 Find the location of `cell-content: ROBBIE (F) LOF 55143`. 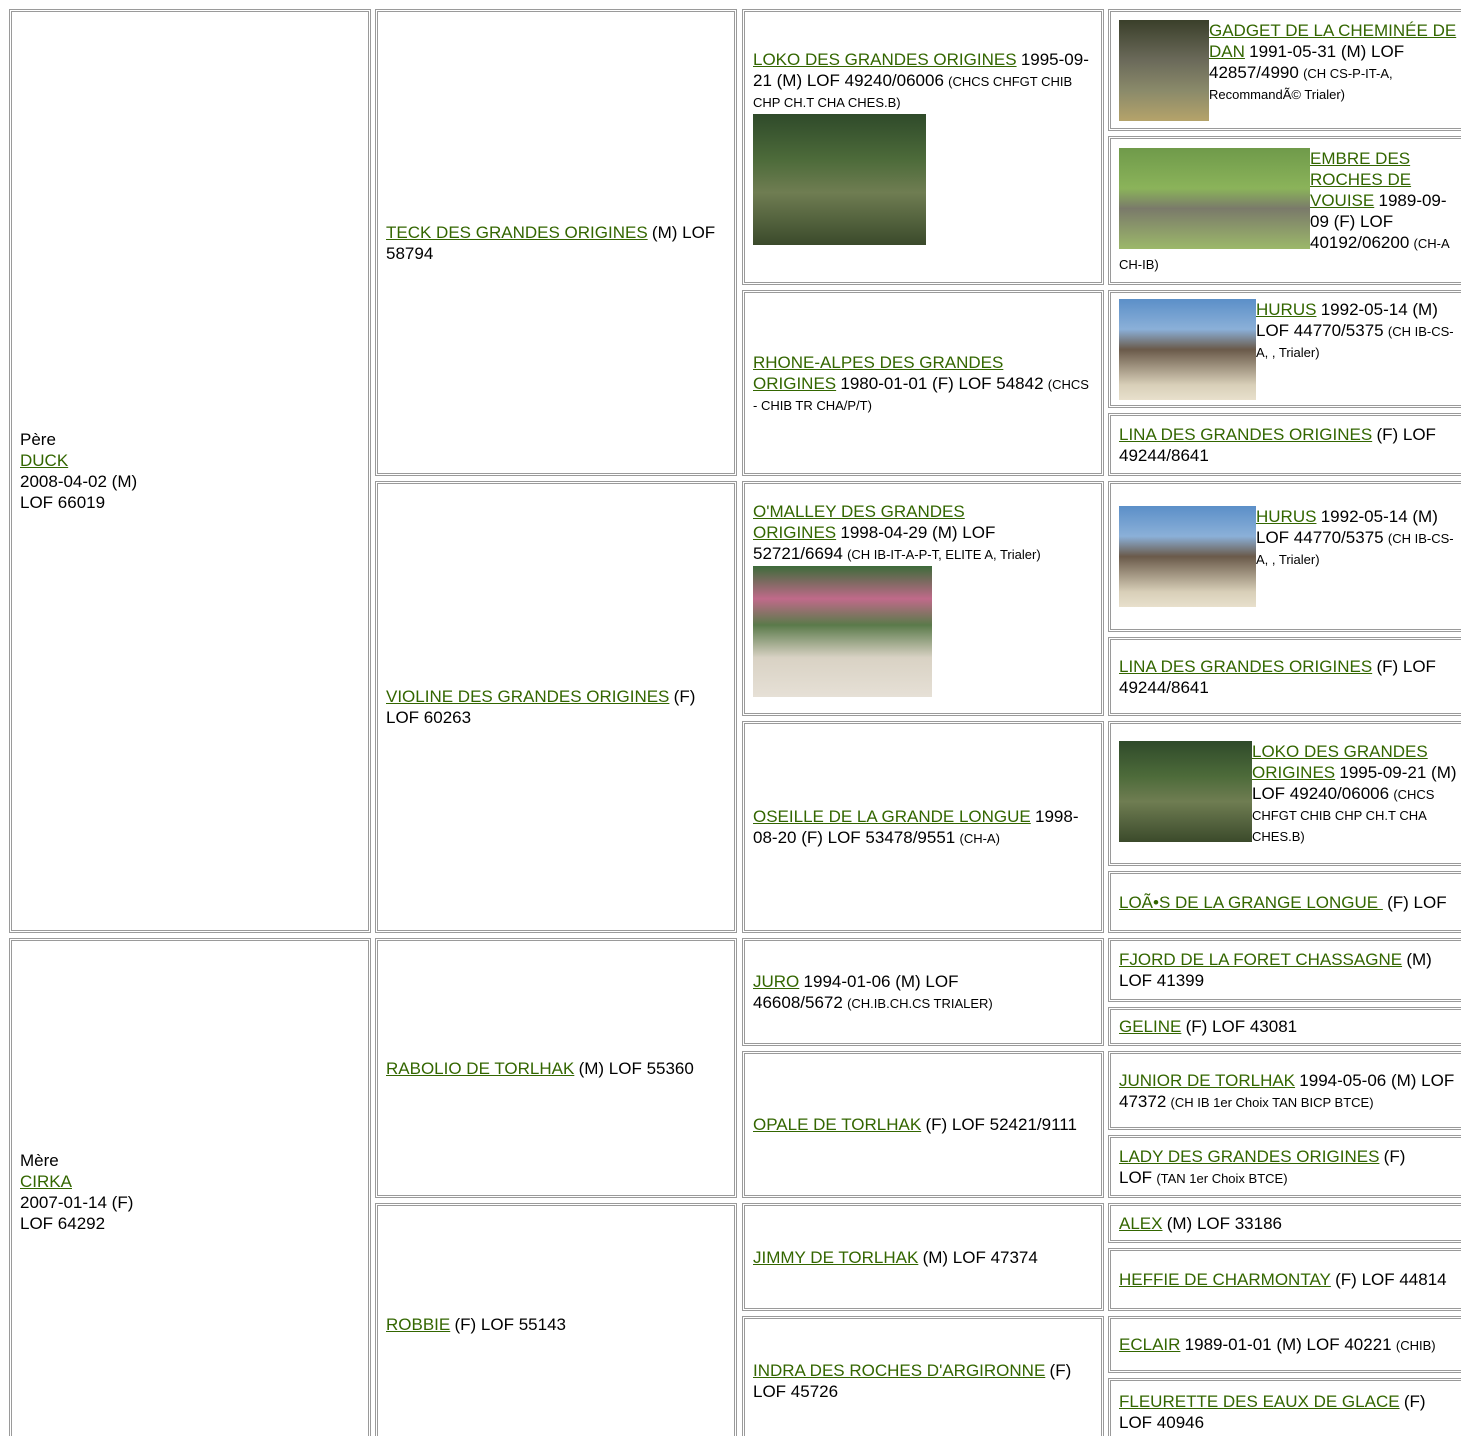

cell-content: ROBBIE (F) LOF 55143 is located at coordinates (557, 1324).